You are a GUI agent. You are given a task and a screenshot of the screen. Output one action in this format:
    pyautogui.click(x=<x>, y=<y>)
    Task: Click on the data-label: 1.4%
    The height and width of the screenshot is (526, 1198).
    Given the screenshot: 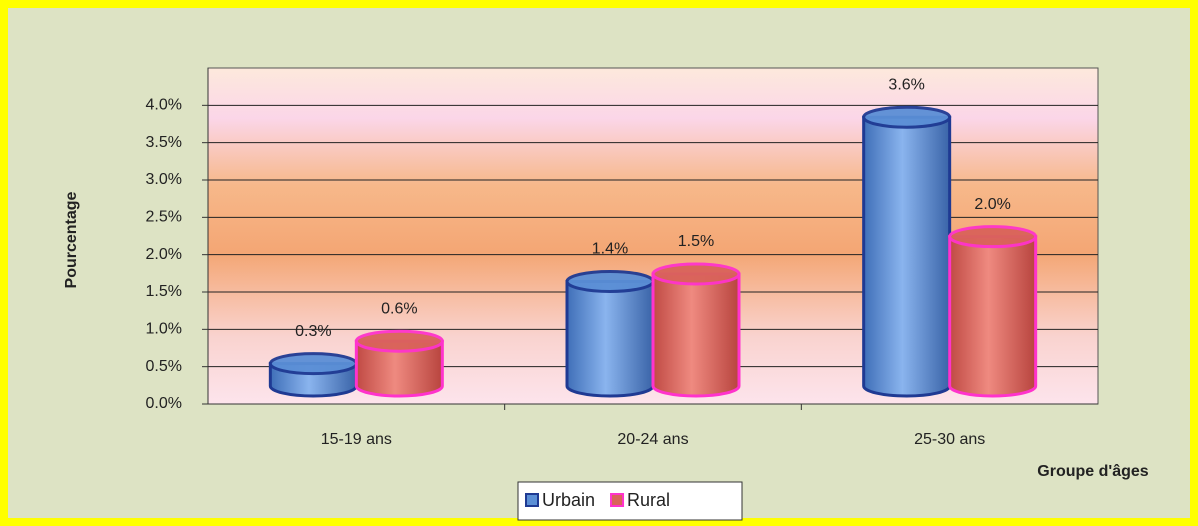 What is the action you would take?
    pyautogui.click(x=610, y=249)
    